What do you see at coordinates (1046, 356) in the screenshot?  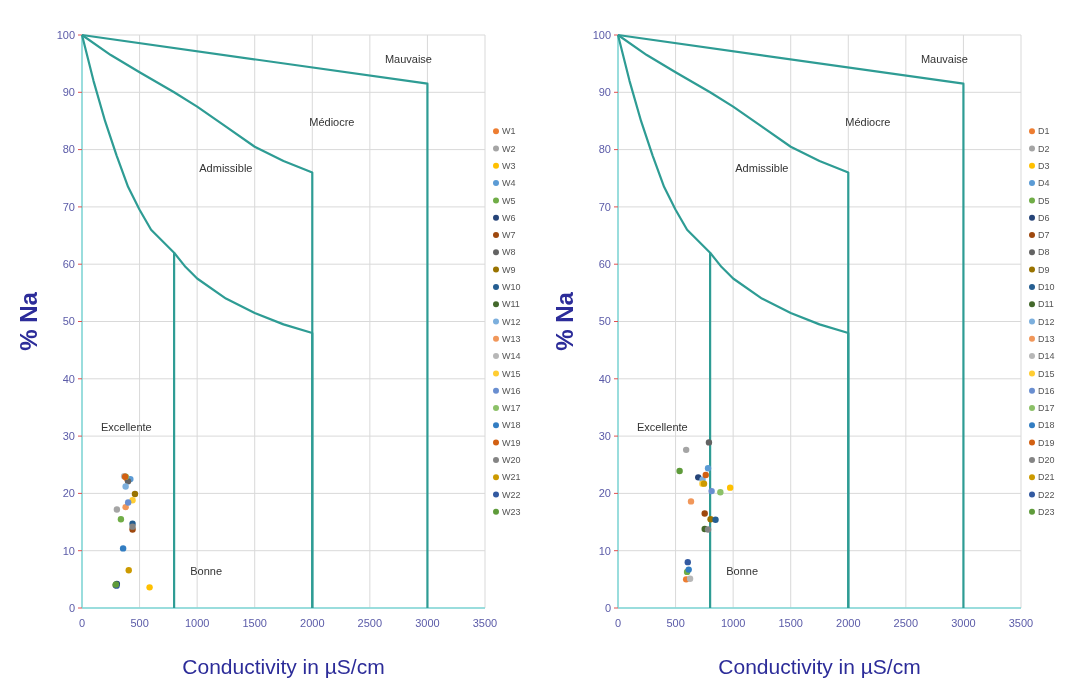 I see `legend-label: D14` at bounding box center [1046, 356].